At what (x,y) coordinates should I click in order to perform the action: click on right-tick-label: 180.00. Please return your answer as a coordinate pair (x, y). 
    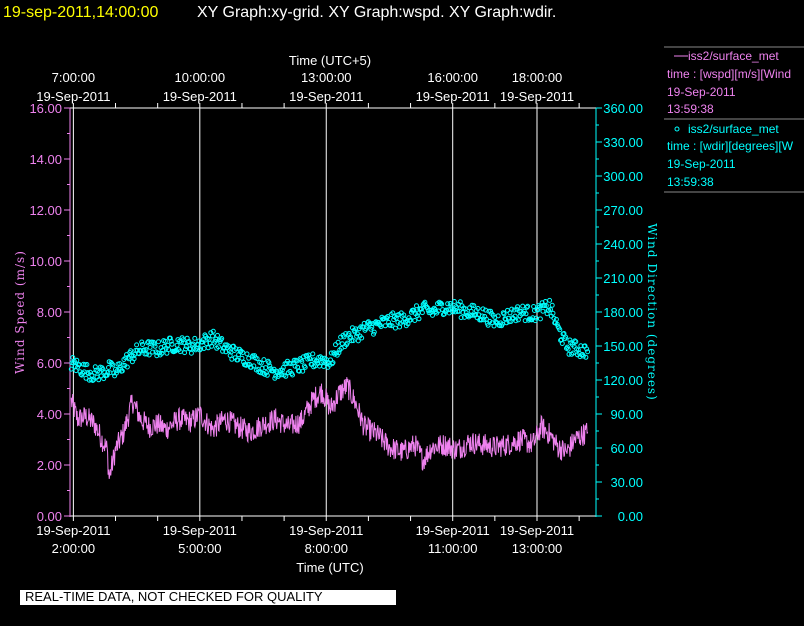
    Looking at the image, I should click on (623, 312).